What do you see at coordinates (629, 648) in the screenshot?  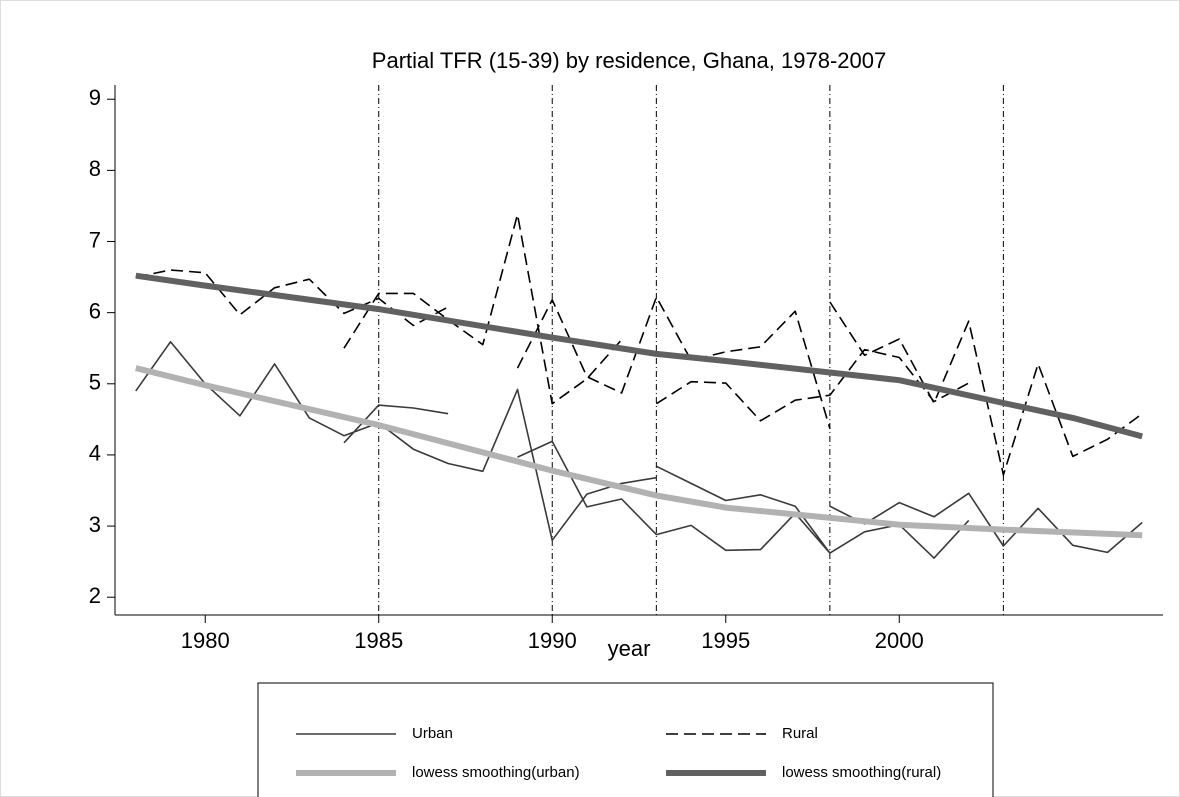 I see `x-axis-label: year` at bounding box center [629, 648].